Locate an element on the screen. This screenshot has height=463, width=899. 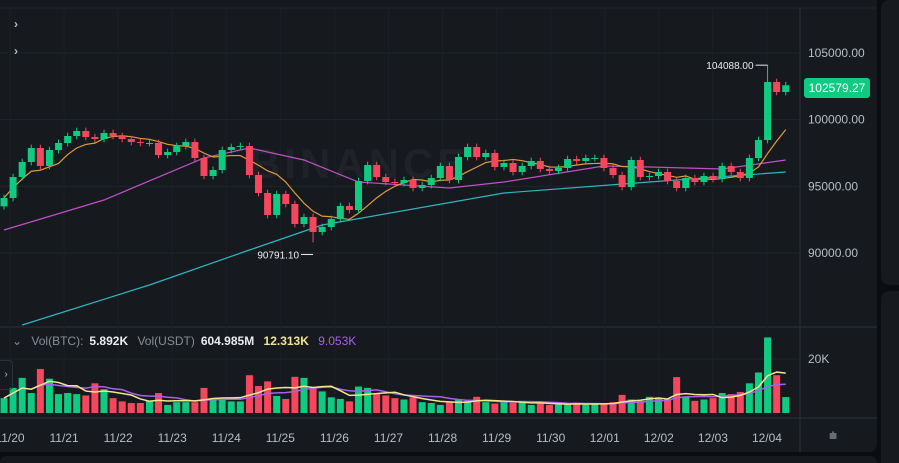
date-tick-label: 11/26 is located at coordinates (334, 438).